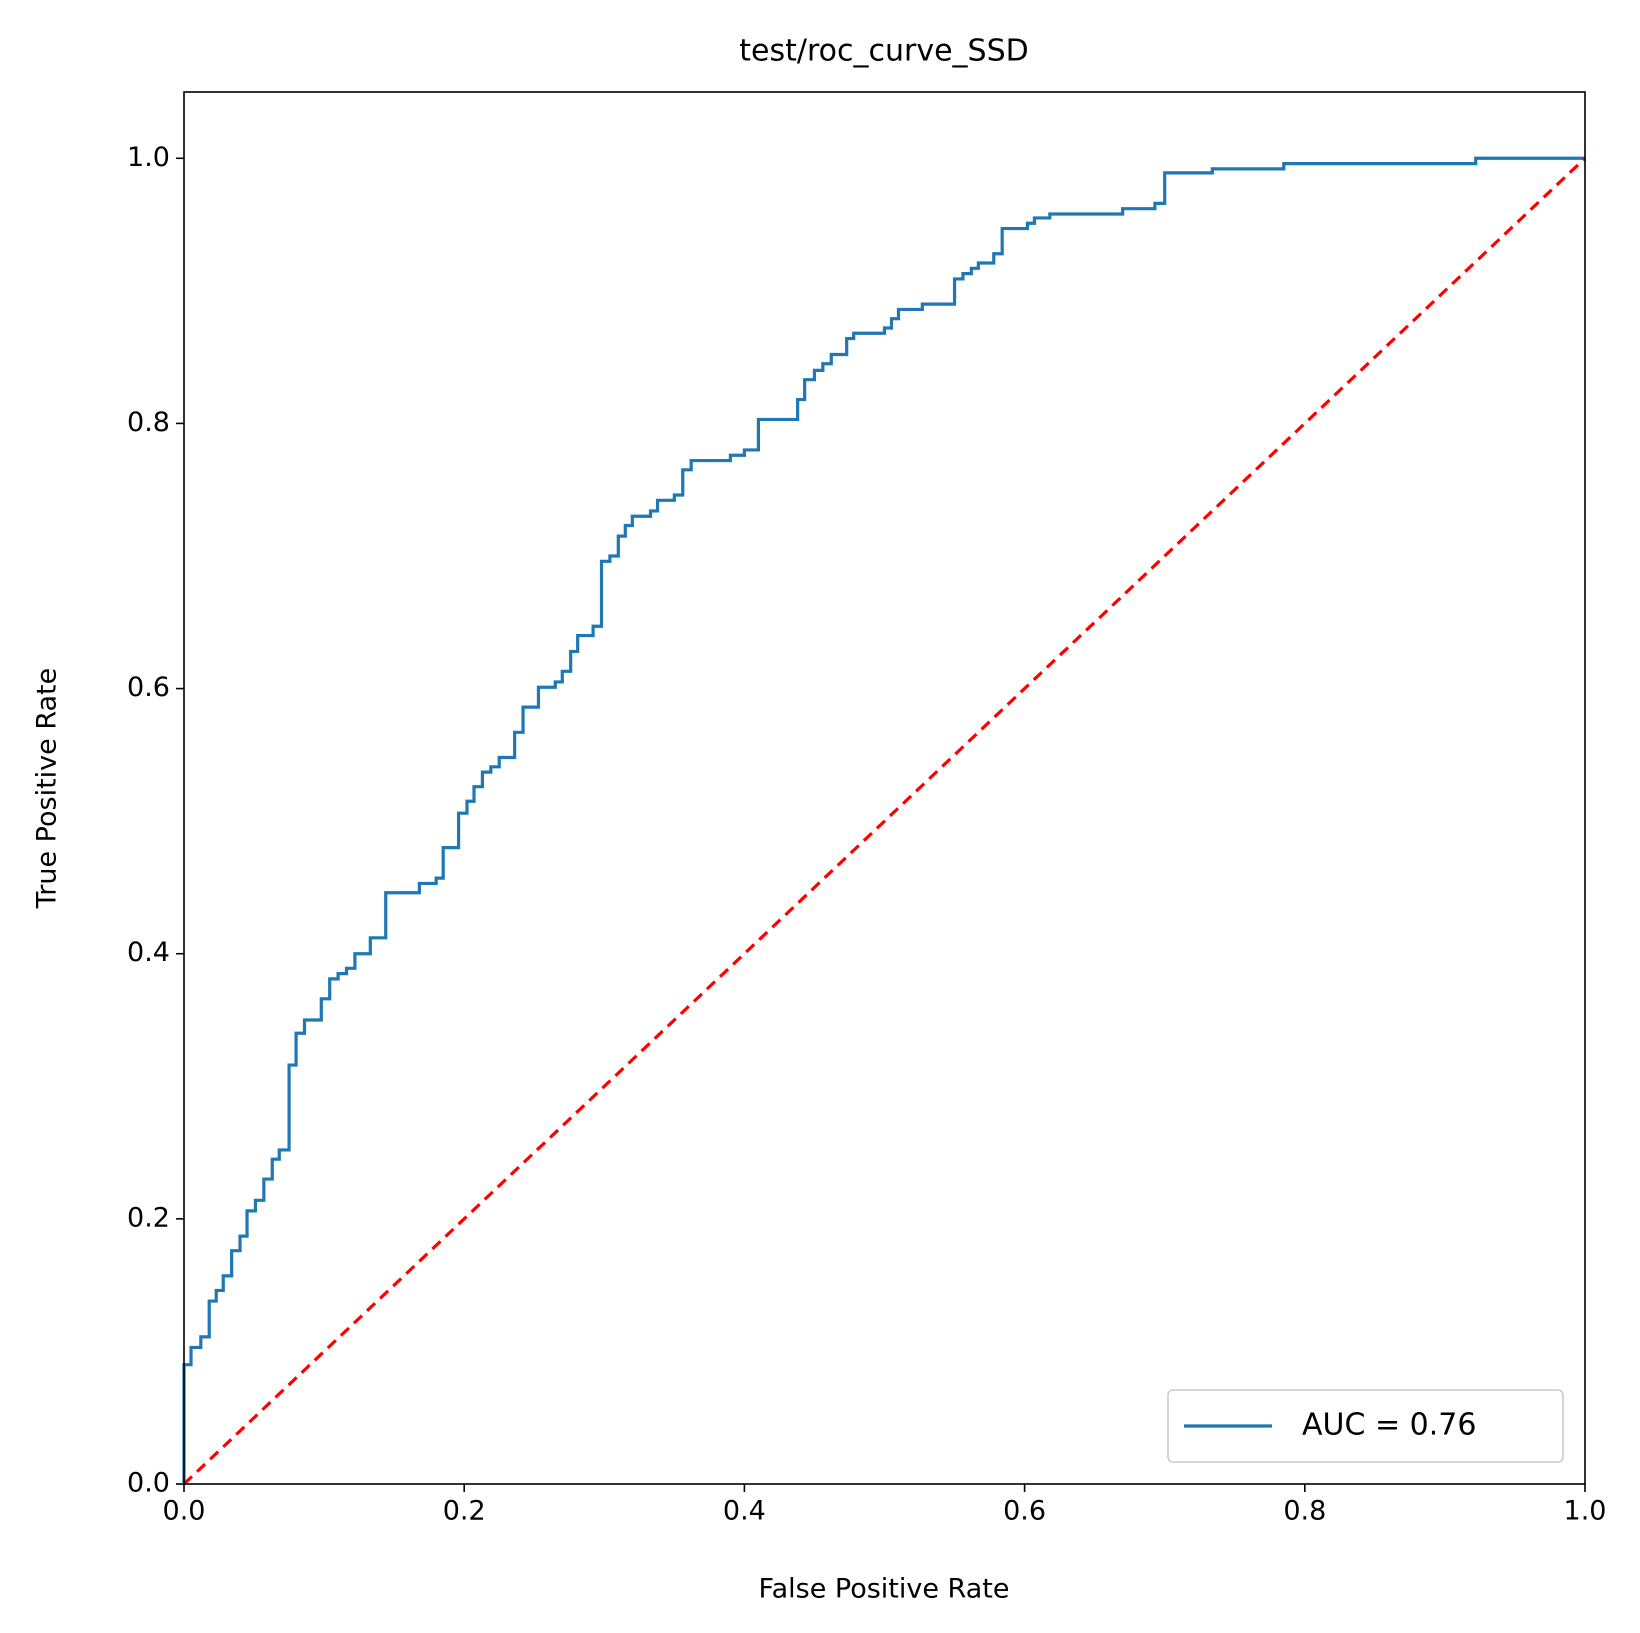 Image resolution: width=1640 pixels, height=1633 pixels. I want to click on x-tick-label: 0.6, so click(1024, 1511).